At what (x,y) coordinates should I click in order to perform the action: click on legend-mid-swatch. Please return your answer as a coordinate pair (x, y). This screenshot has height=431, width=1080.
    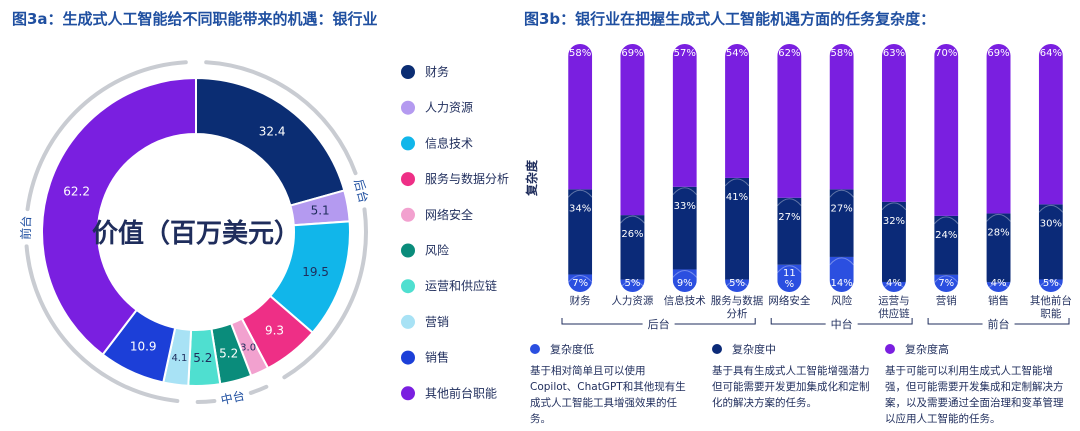
    Looking at the image, I should click on (717, 349).